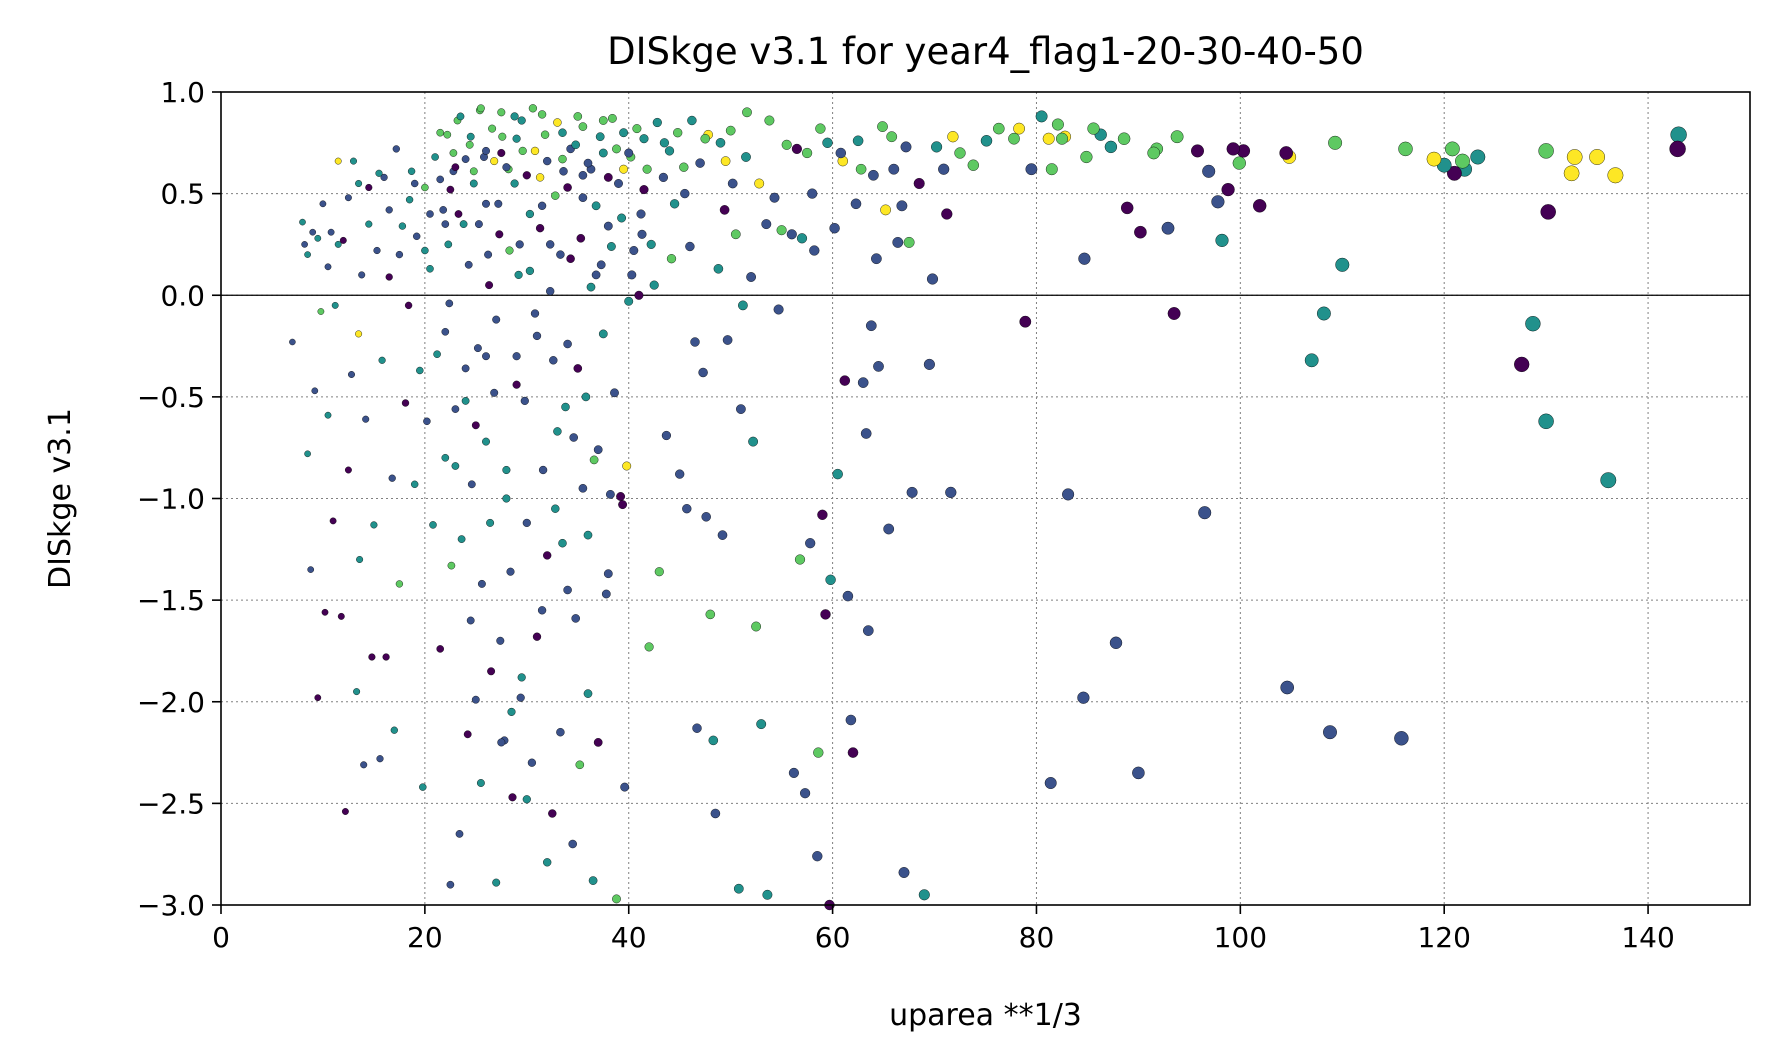 The height and width of the screenshot is (1060, 1770). I want to click on y-tick-label: −1.0, so click(171, 499).